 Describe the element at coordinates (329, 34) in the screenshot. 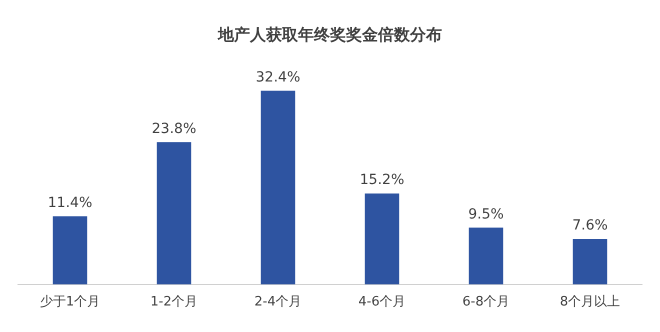

I see `chart-title: 地产人获取年终奖奖金倍数分布` at that location.